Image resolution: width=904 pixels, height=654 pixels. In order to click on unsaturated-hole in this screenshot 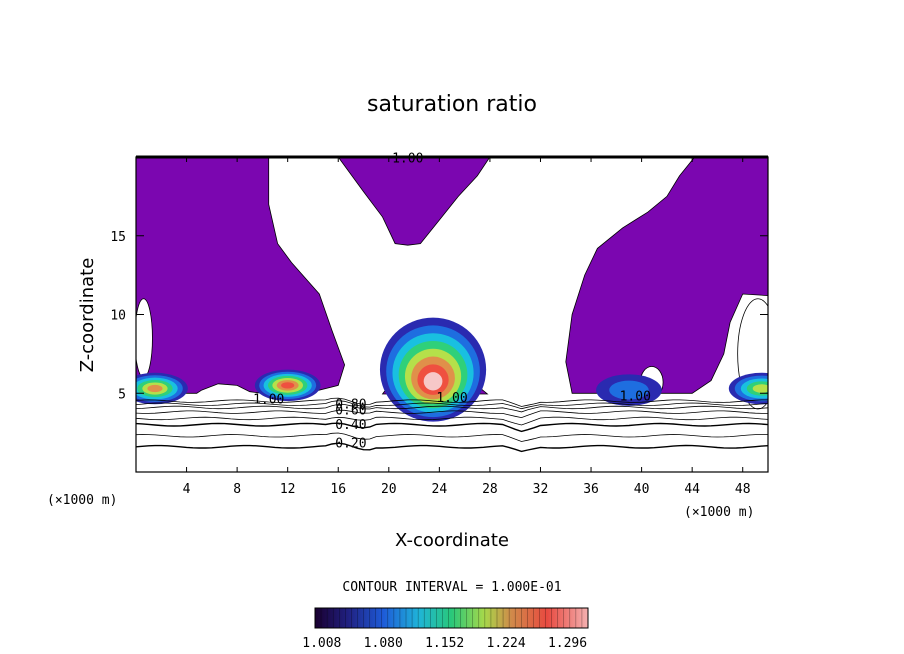, I will do `click(144, 338)`.